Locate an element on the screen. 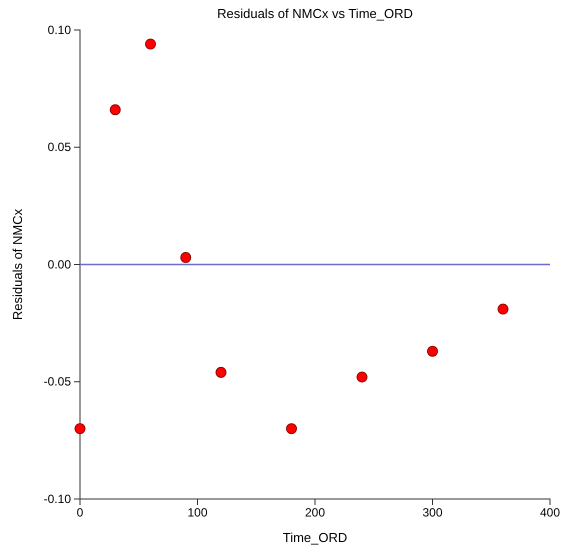 The image size is (566, 554). y-tick-label: 0.05 is located at coordinates (60, 147).